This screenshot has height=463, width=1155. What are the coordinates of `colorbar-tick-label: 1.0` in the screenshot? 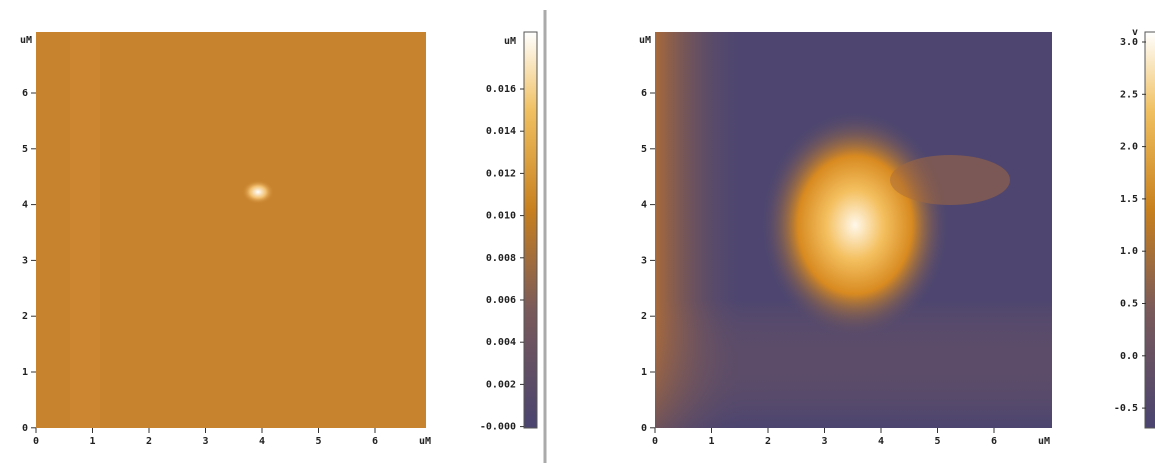 It's located at (1129, 251).